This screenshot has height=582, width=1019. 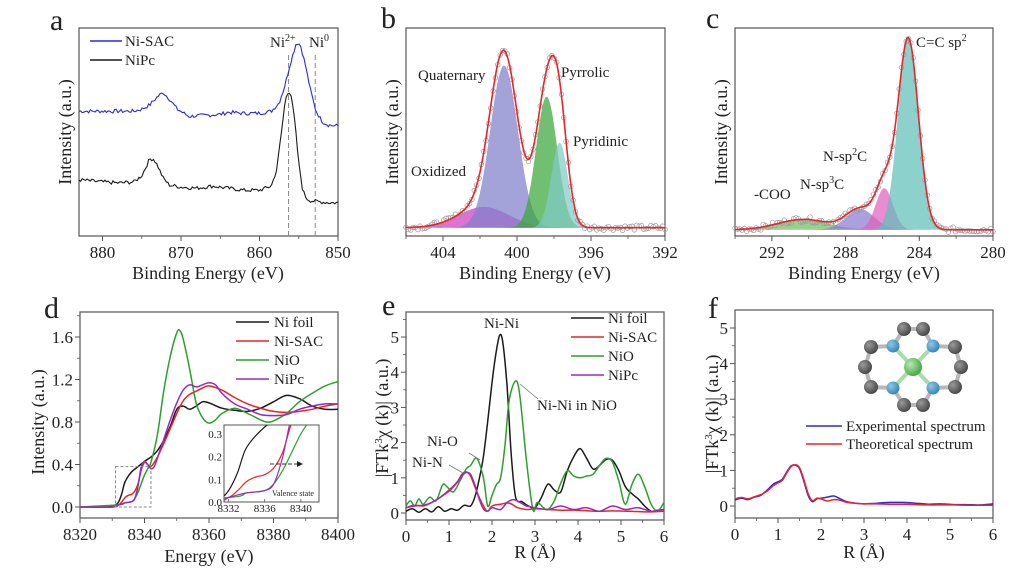 What do you see at coordinates (993, 252) in the screenshot?
I see `x-tick-label: 280` at bounding box center [993, 252].